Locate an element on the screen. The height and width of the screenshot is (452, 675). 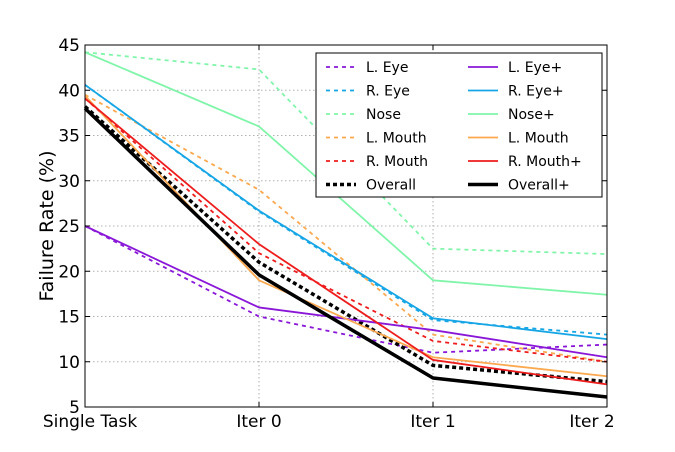
legend-label: R. Eye+ is located at coordinates (536, 92).